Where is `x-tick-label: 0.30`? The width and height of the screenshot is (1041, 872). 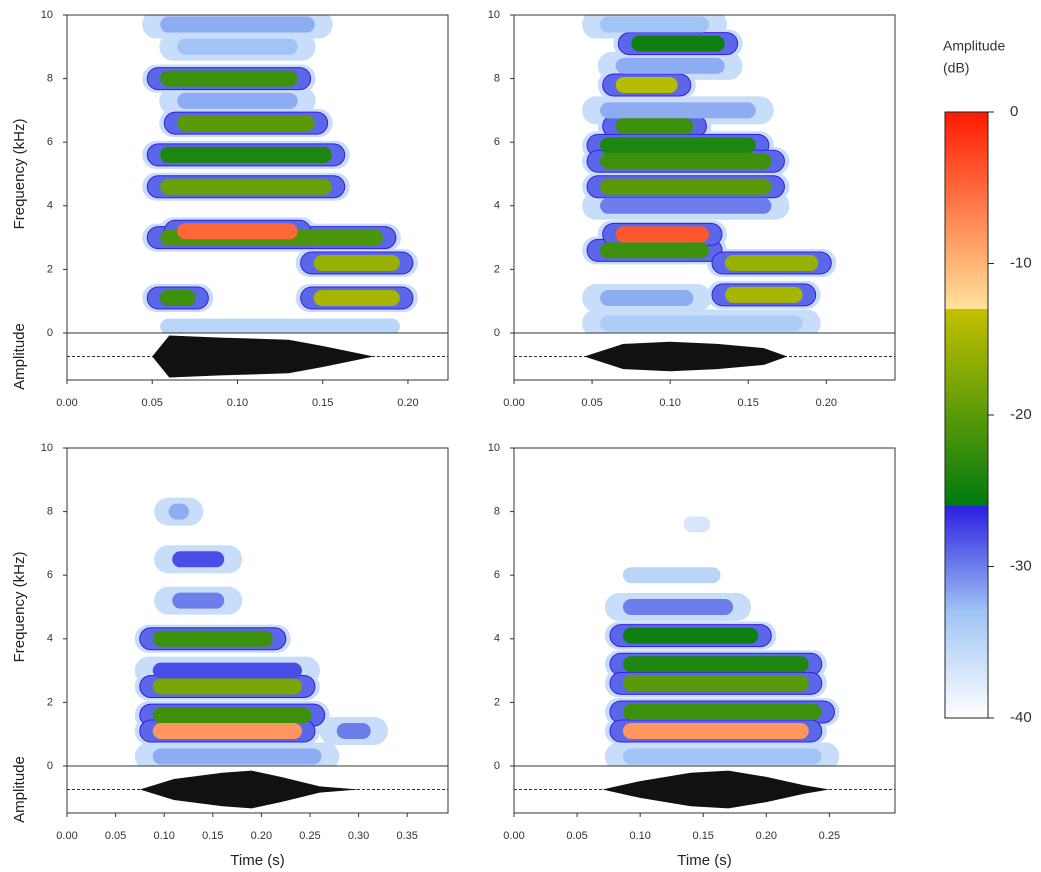
x-tick-label: 0.30 is located at coordinates (358, 836).